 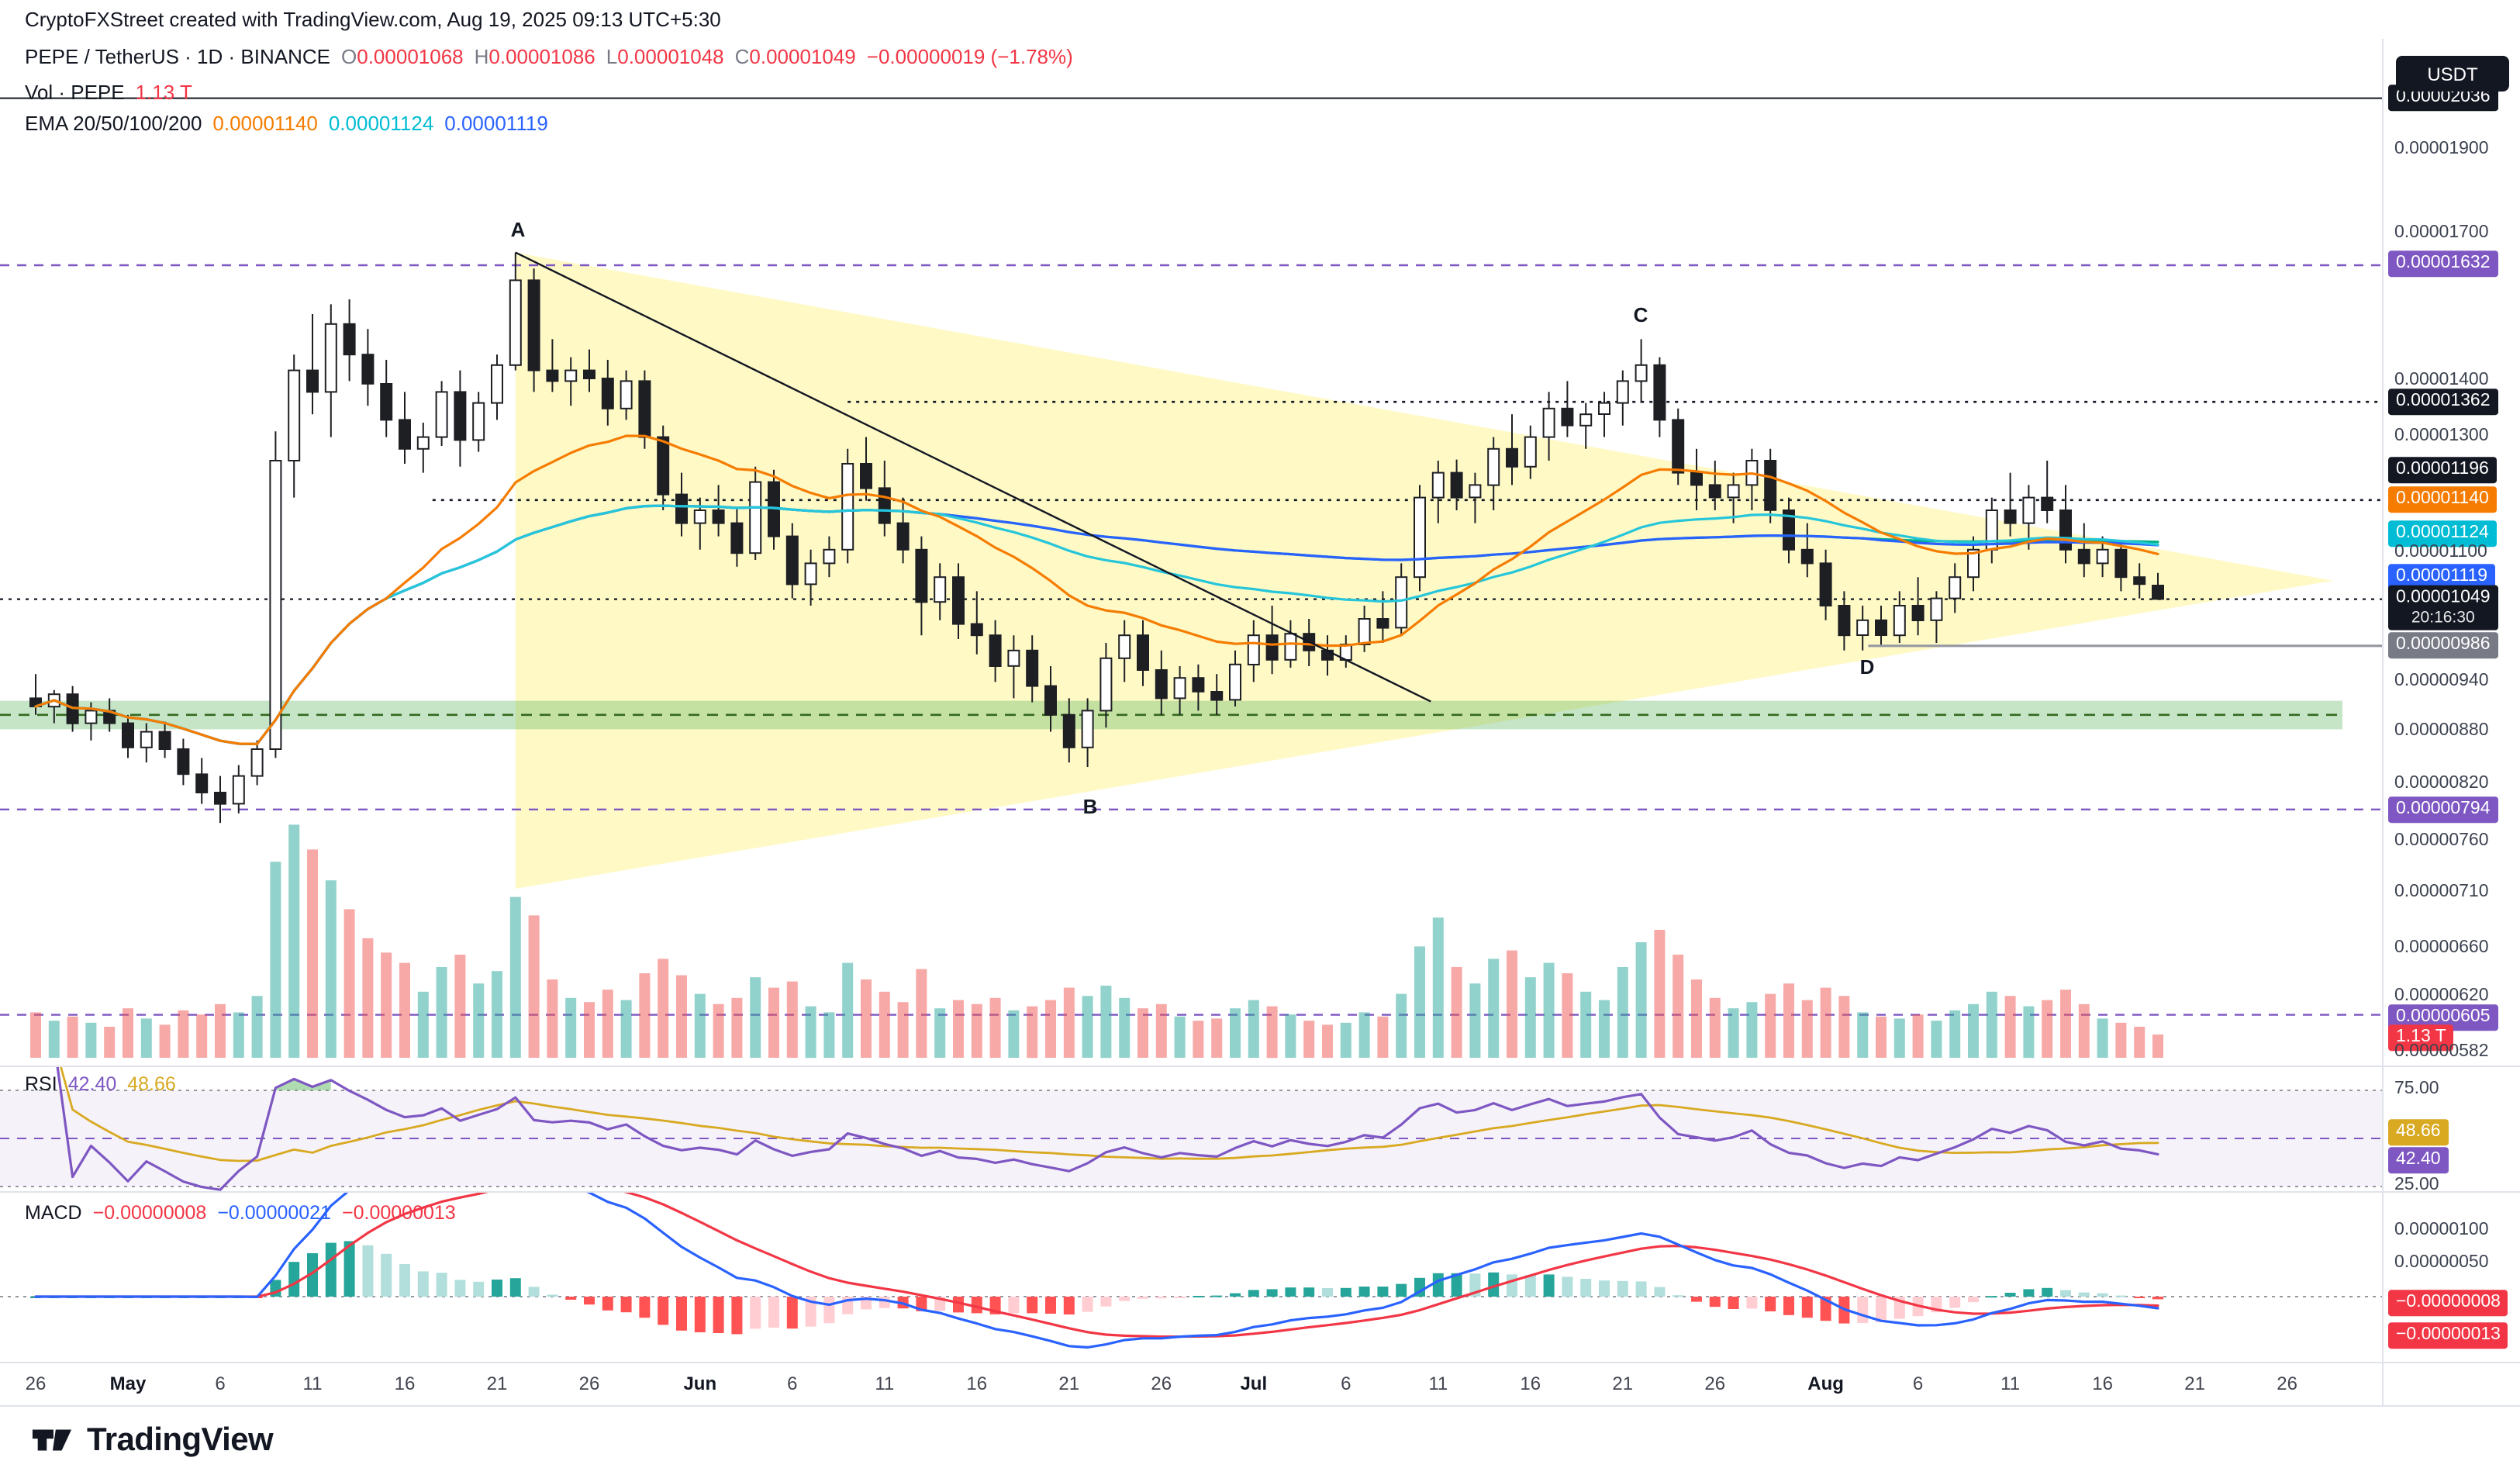 I want to click on axis-badge: 0.00001362, so click(x=2443, y=402).